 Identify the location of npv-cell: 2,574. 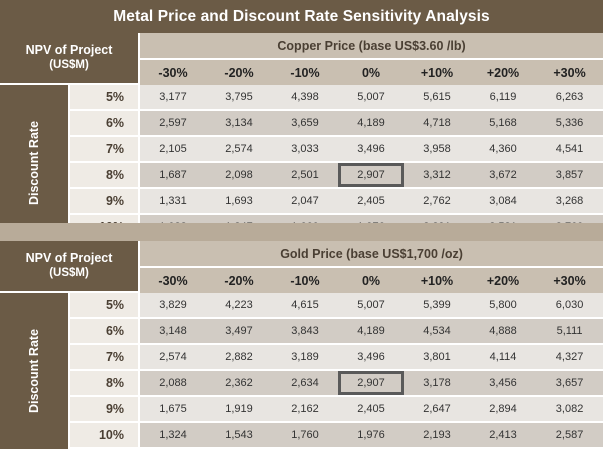
(173, 358).